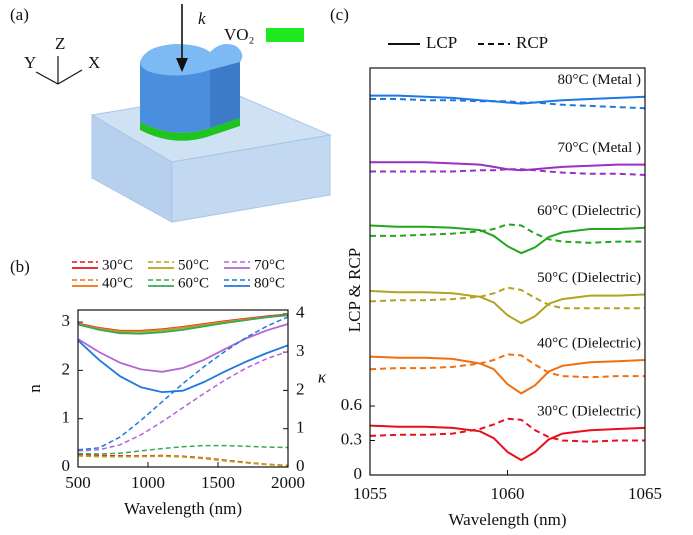 The image size is (693, 535). What do you see at coordinates (300, 388) in the screenshot?
I see `y2-tick-label: 2` at bounding box center [300, 388].